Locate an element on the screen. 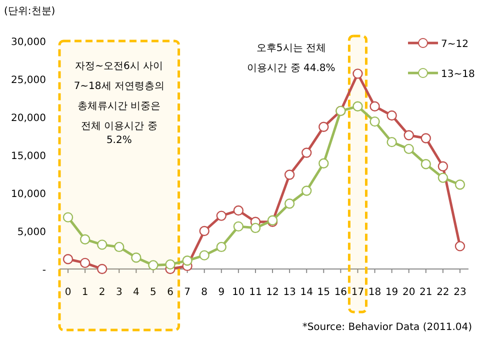 The width and height of the screenshot is (480, 338). y-tick-label: 25,000 is located at coordinates (28, 80).